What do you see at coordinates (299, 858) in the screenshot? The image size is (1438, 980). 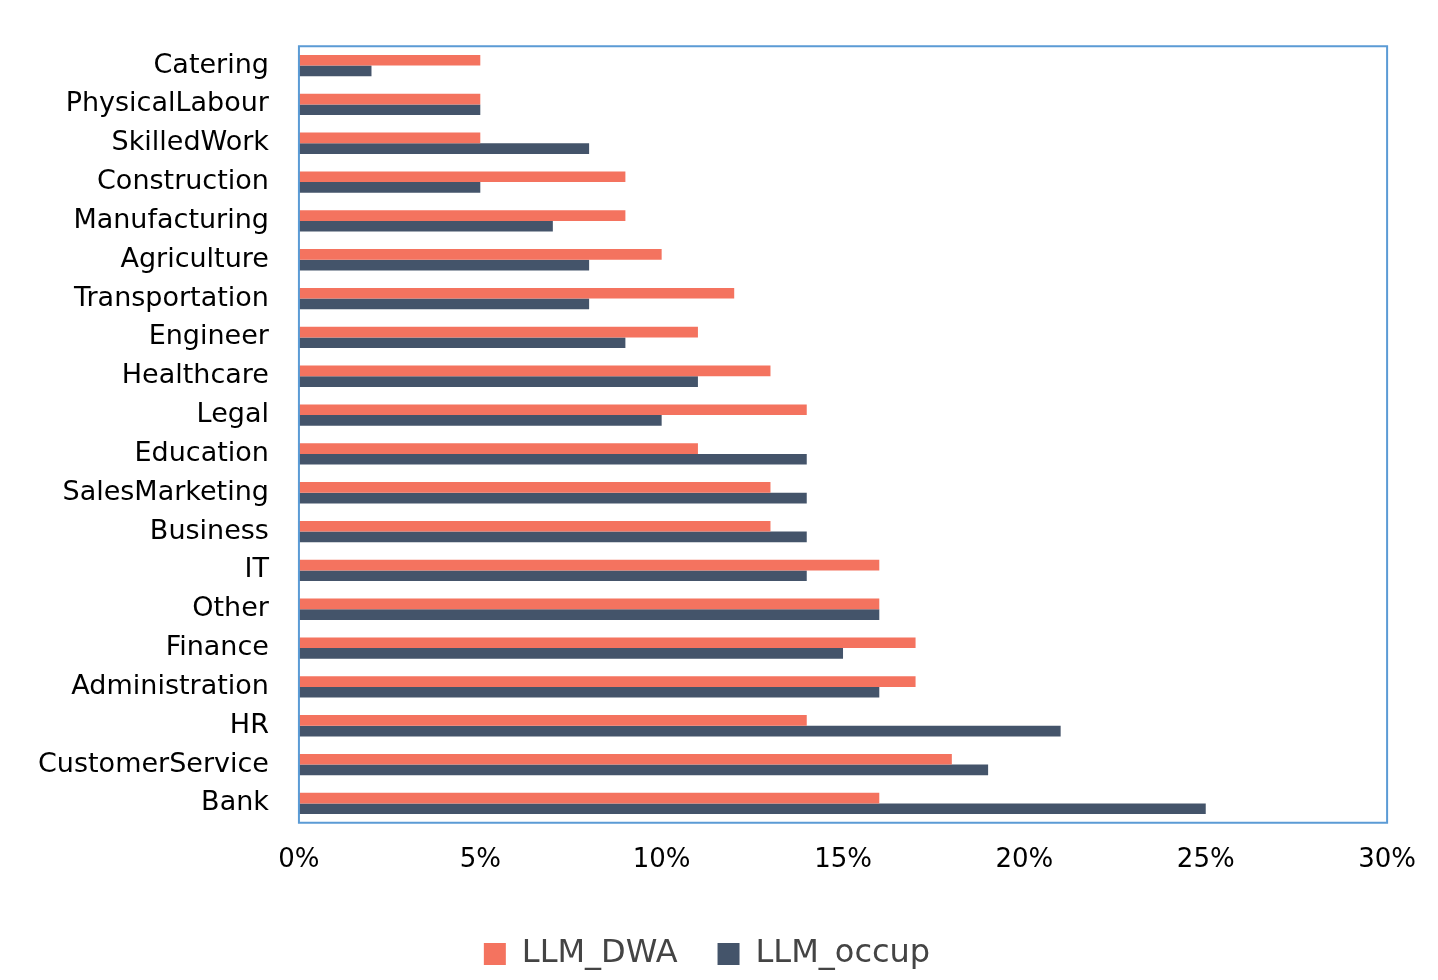 I see `x-tick-label: 0%` at bounding box center [299, 858].